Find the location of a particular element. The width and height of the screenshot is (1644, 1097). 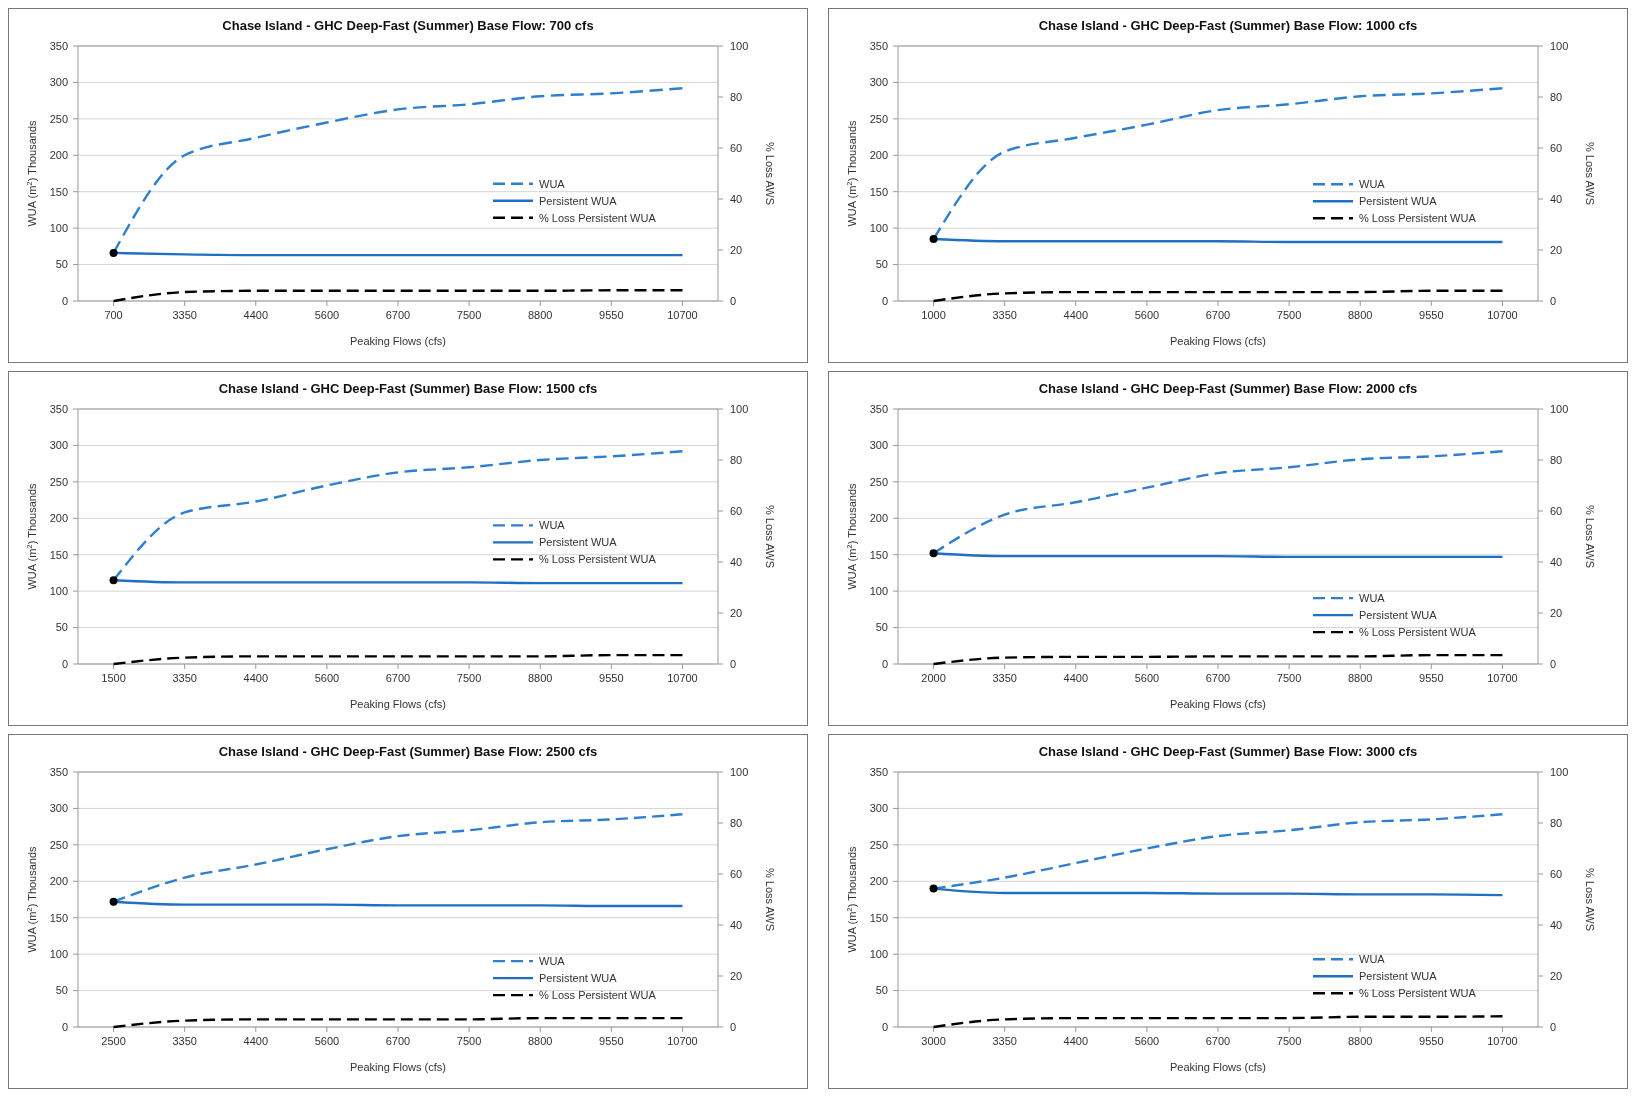

x-tick-label: 1500 is located at coordinates (113, 678).